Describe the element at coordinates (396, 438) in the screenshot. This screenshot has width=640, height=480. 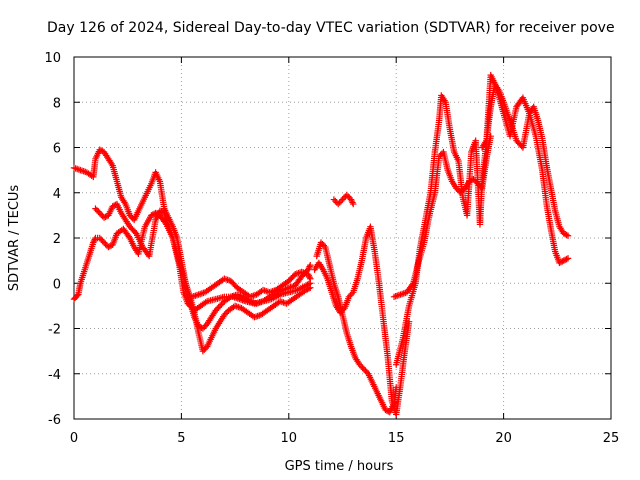
I see `x-tick-label: 15` at that location.